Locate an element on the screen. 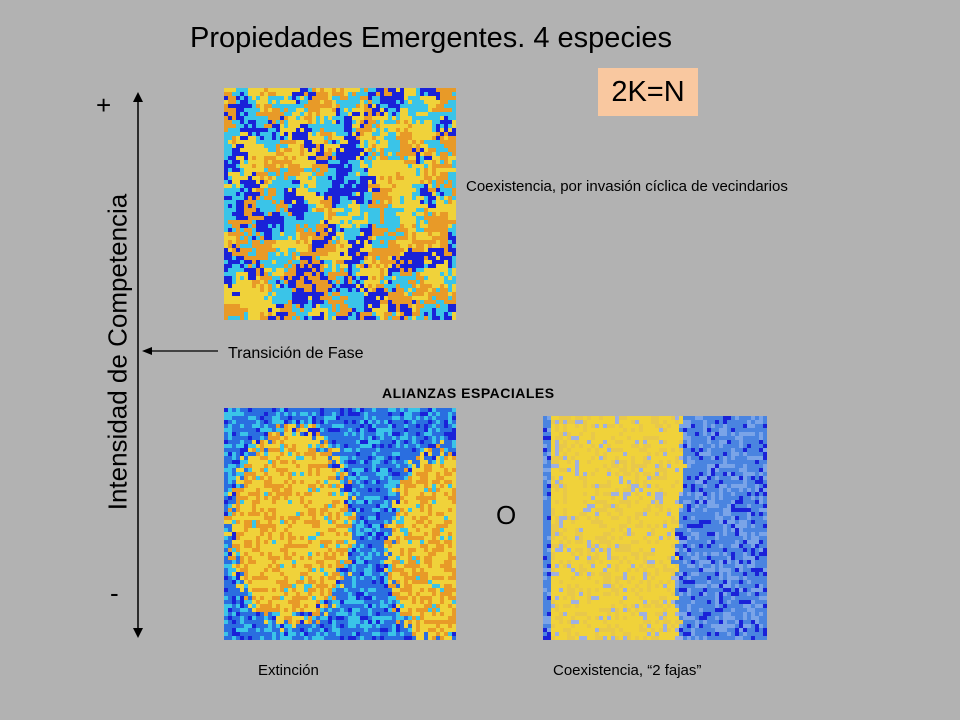 Image resolution: width=960 pixels, height=720 pixels. extinction-panel is located at coordinates (340, 524).